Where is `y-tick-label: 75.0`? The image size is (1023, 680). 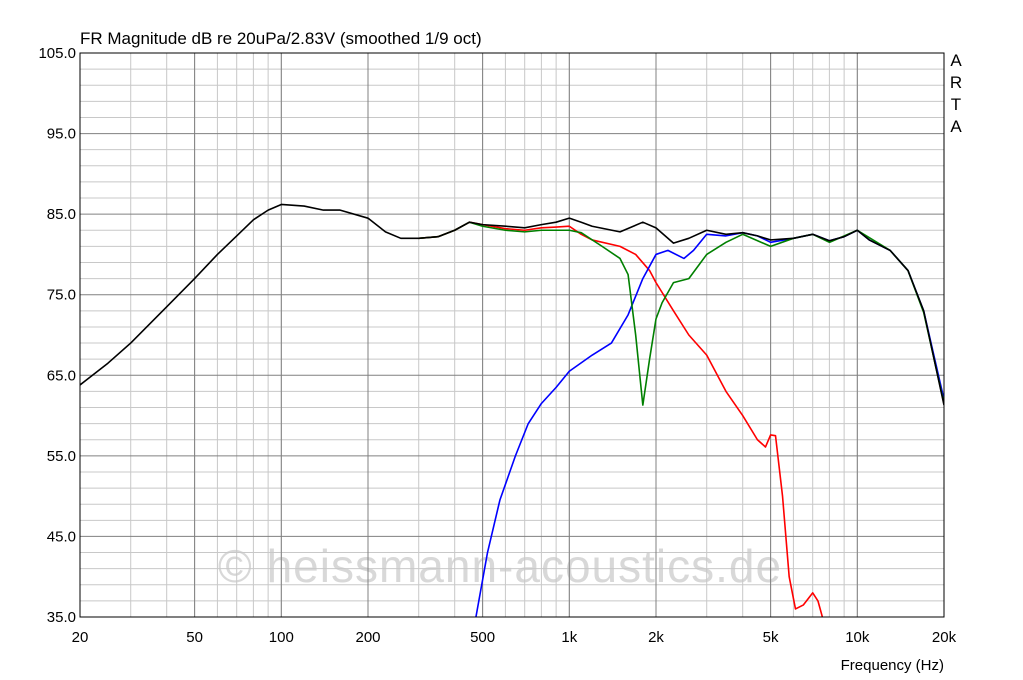 y-tick-label: 75.0 is located at coordinates (61, 295).